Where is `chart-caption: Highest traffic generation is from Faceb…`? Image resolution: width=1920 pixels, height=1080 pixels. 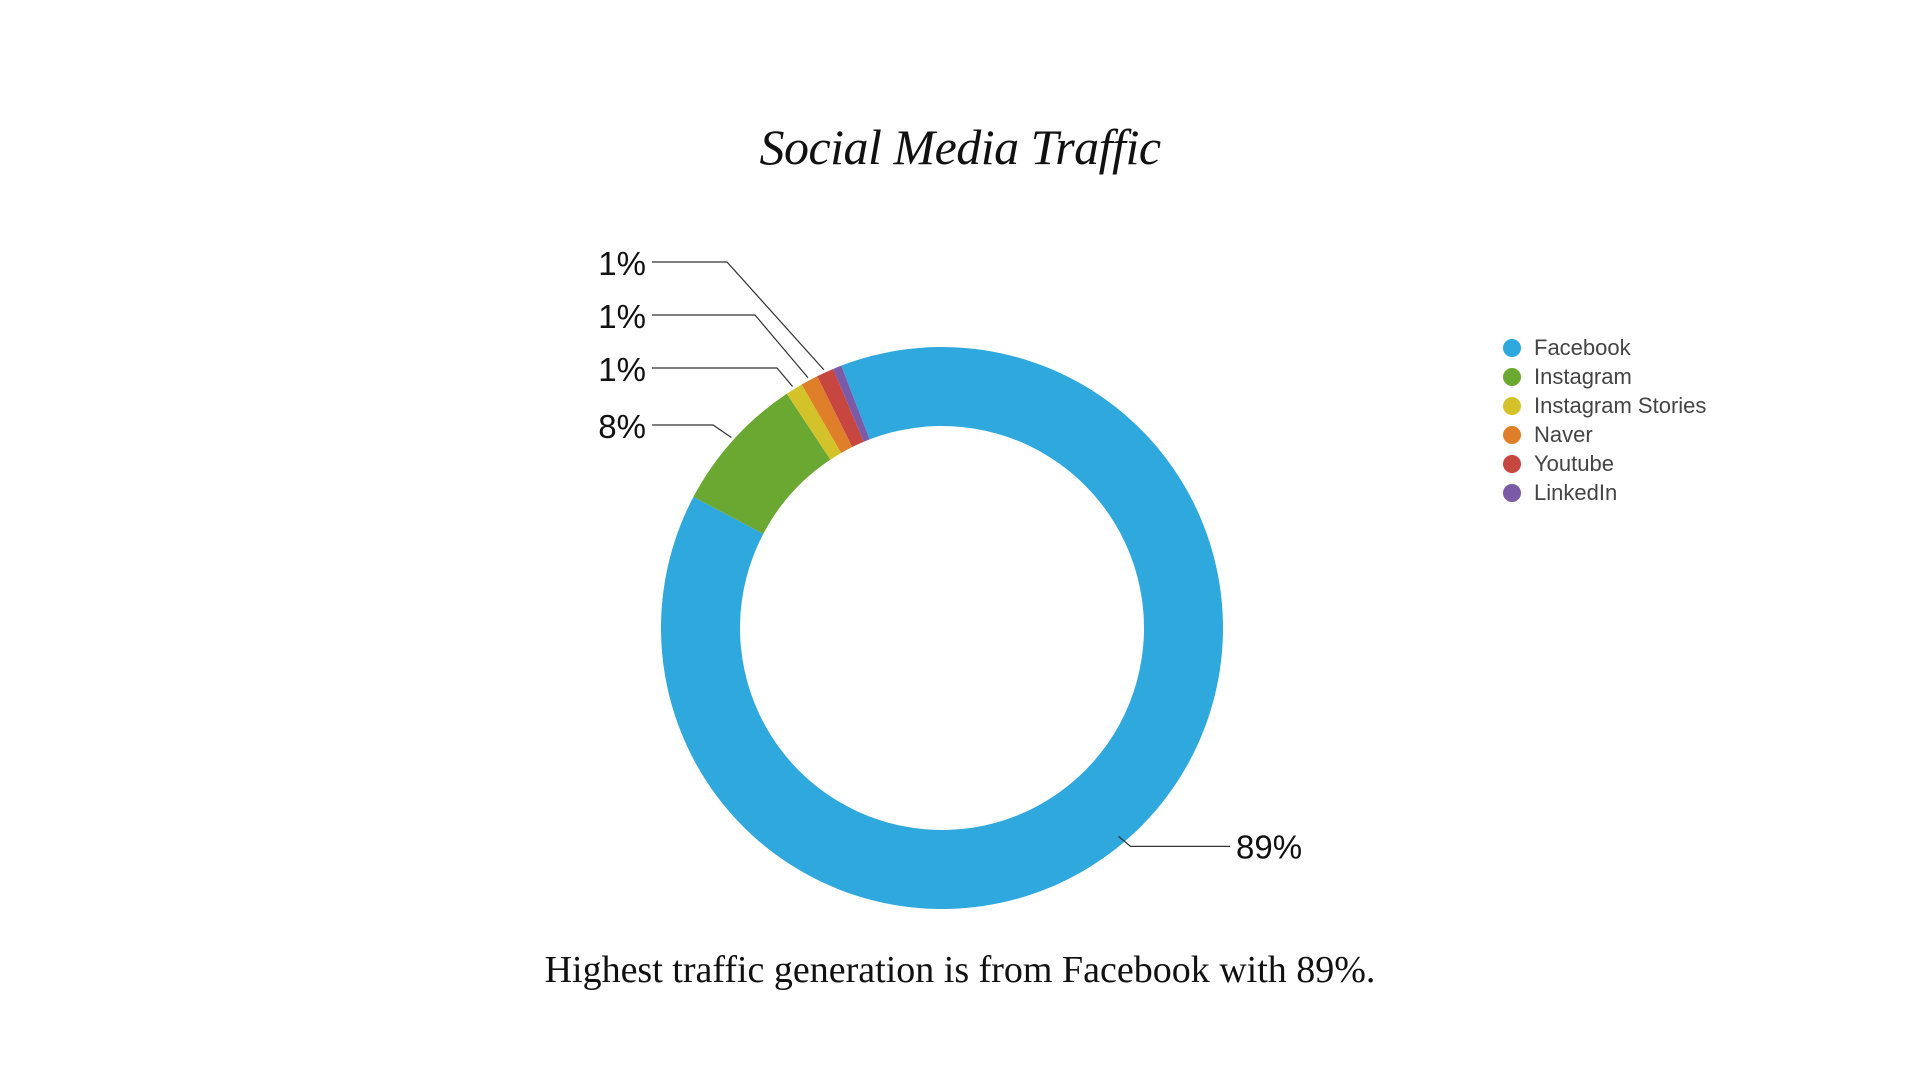 chart-caption: Highest traffic generation is from Faceb… is located at coordinates (960, 970).